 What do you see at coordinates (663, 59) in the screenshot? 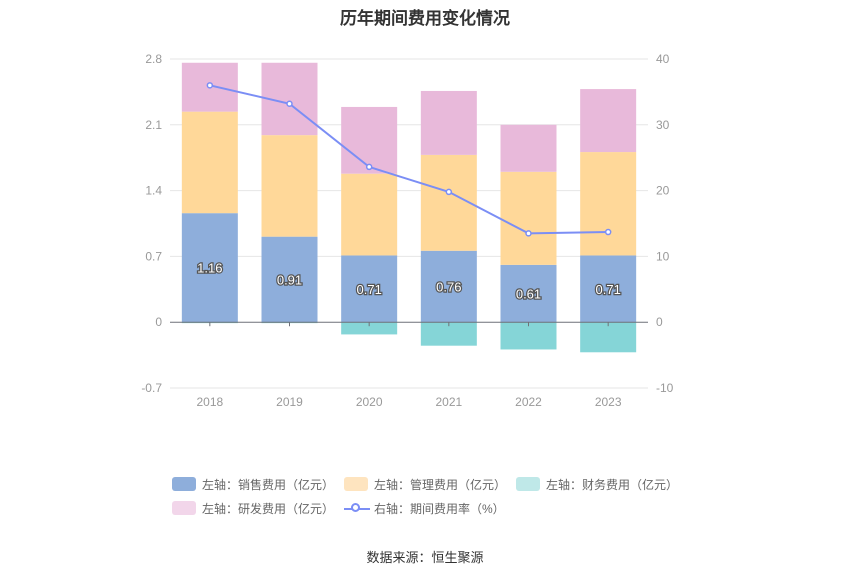
I see `right-axis-tick-label: 40` at bounding box center [663, 59].